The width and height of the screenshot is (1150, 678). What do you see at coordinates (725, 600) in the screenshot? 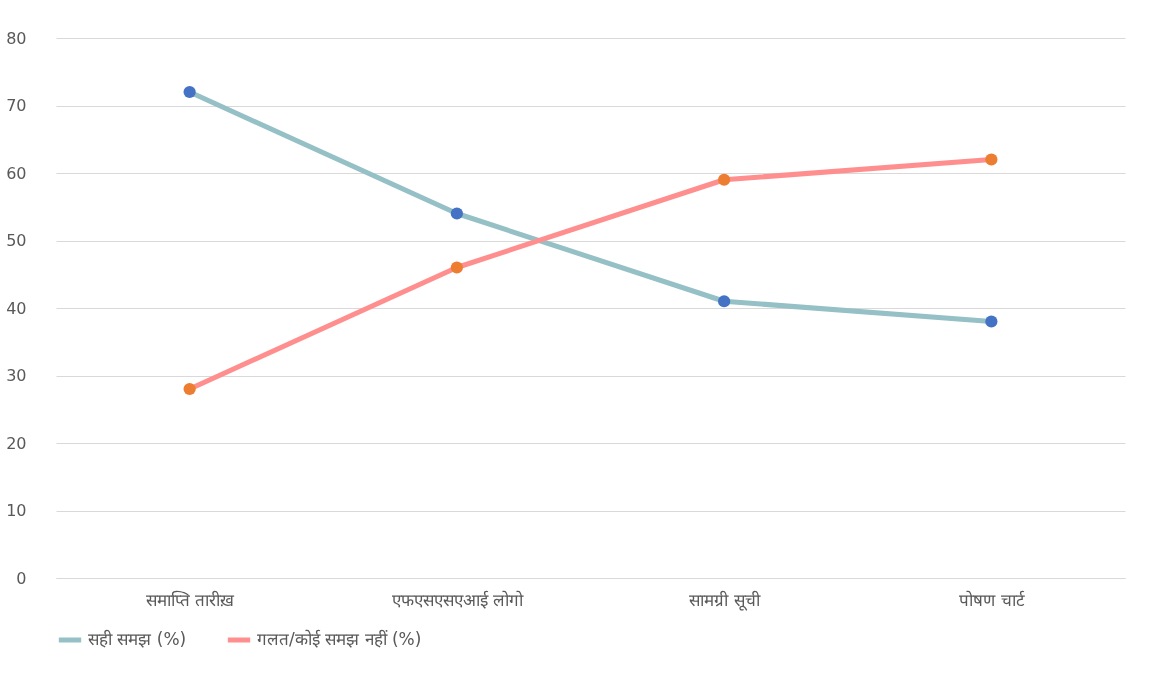
I see `x-tick-label: सामग्री सूची` at bounding box center [725, 600].